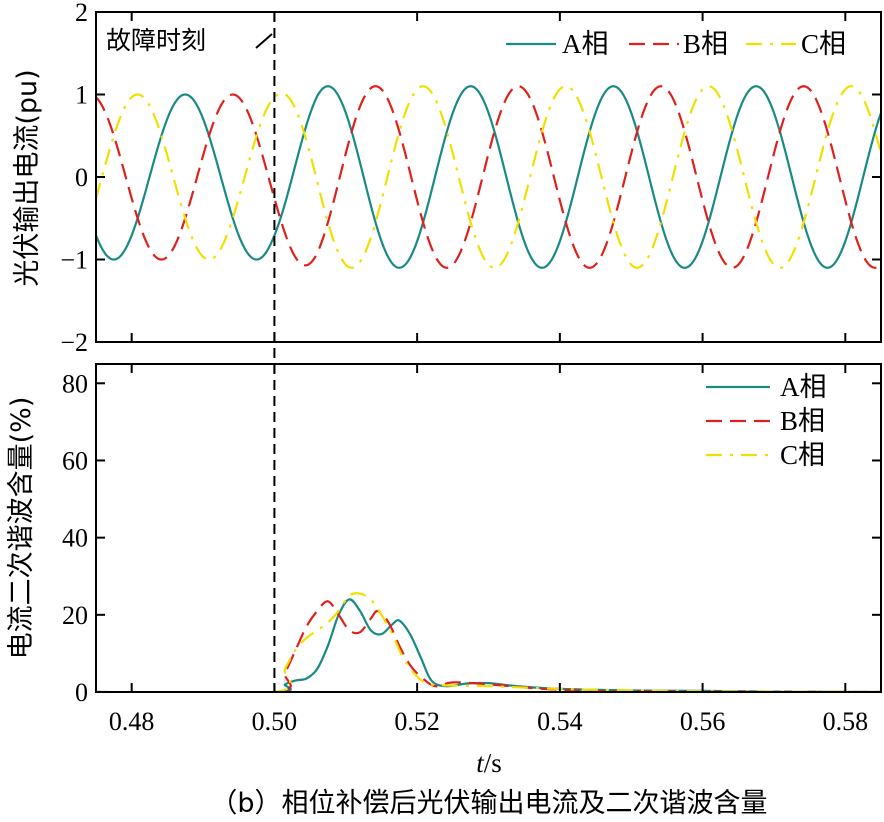 Image resolution: width=884 pixels, height=822 pixels. Describe the element at coordinates (74, 260) in the screenshot. I see `current-y-tick-label: −1` at that location.